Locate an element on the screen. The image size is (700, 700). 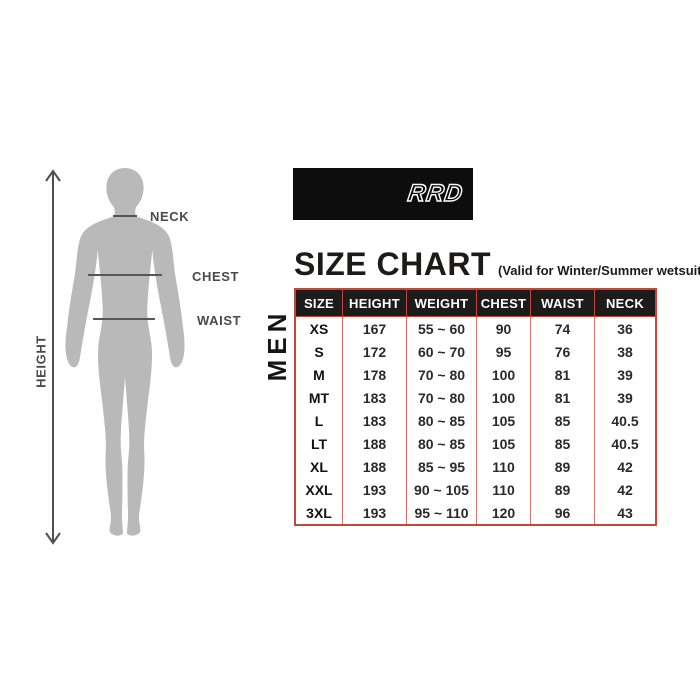
value-cell: 90 ~ 105 is located at coordinates (441, 489).